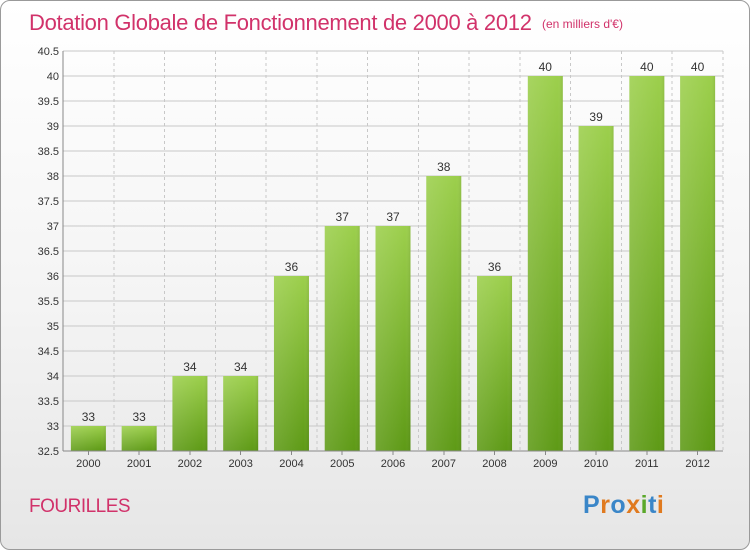  I want to click on y-tick-label: 33, so click(53, 427).